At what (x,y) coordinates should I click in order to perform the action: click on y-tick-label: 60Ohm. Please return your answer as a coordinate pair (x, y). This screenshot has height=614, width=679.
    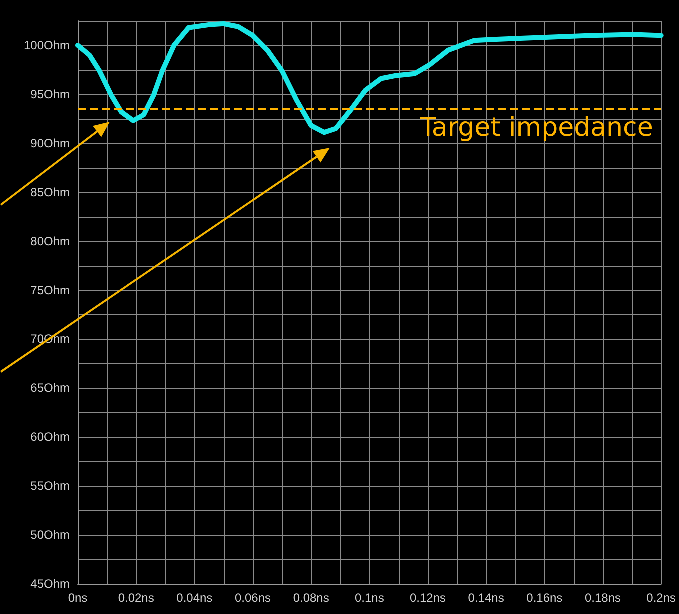
    Looking at the image, I should click on (50, 437).